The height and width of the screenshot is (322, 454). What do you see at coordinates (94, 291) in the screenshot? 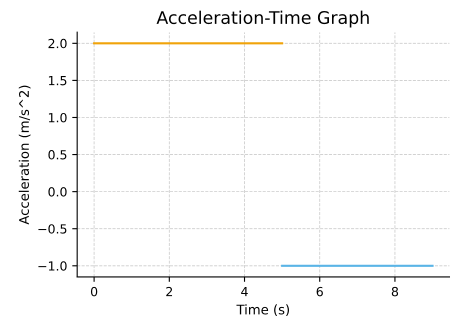
I see `x-tick-label: 0` at bounding box center [94, 291].